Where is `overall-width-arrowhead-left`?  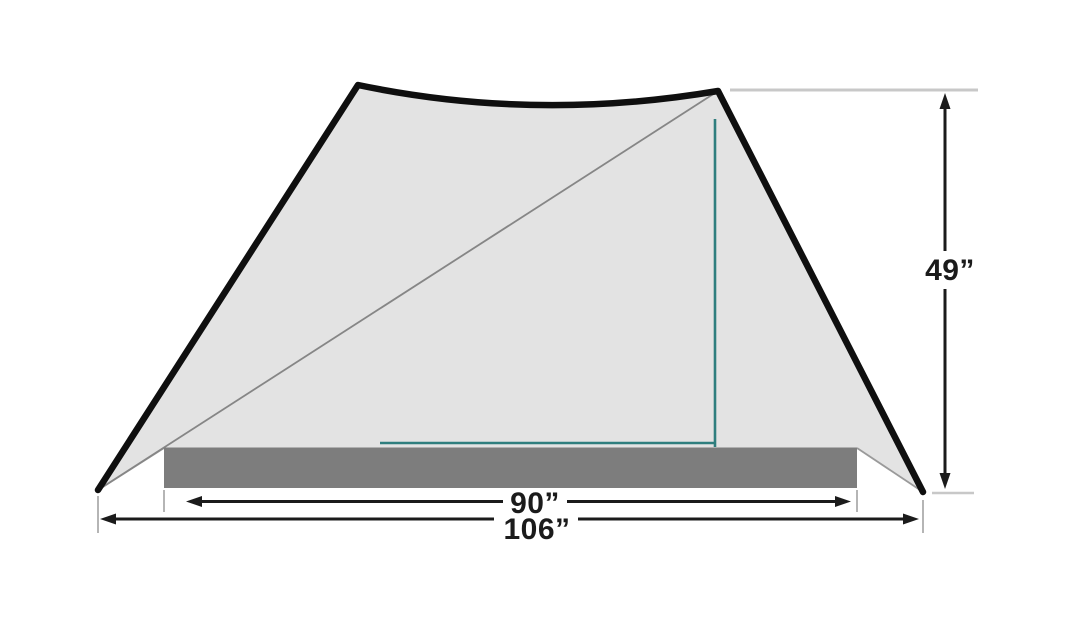 overall-width-arrowhead-left is located at coordinates (108, 519).